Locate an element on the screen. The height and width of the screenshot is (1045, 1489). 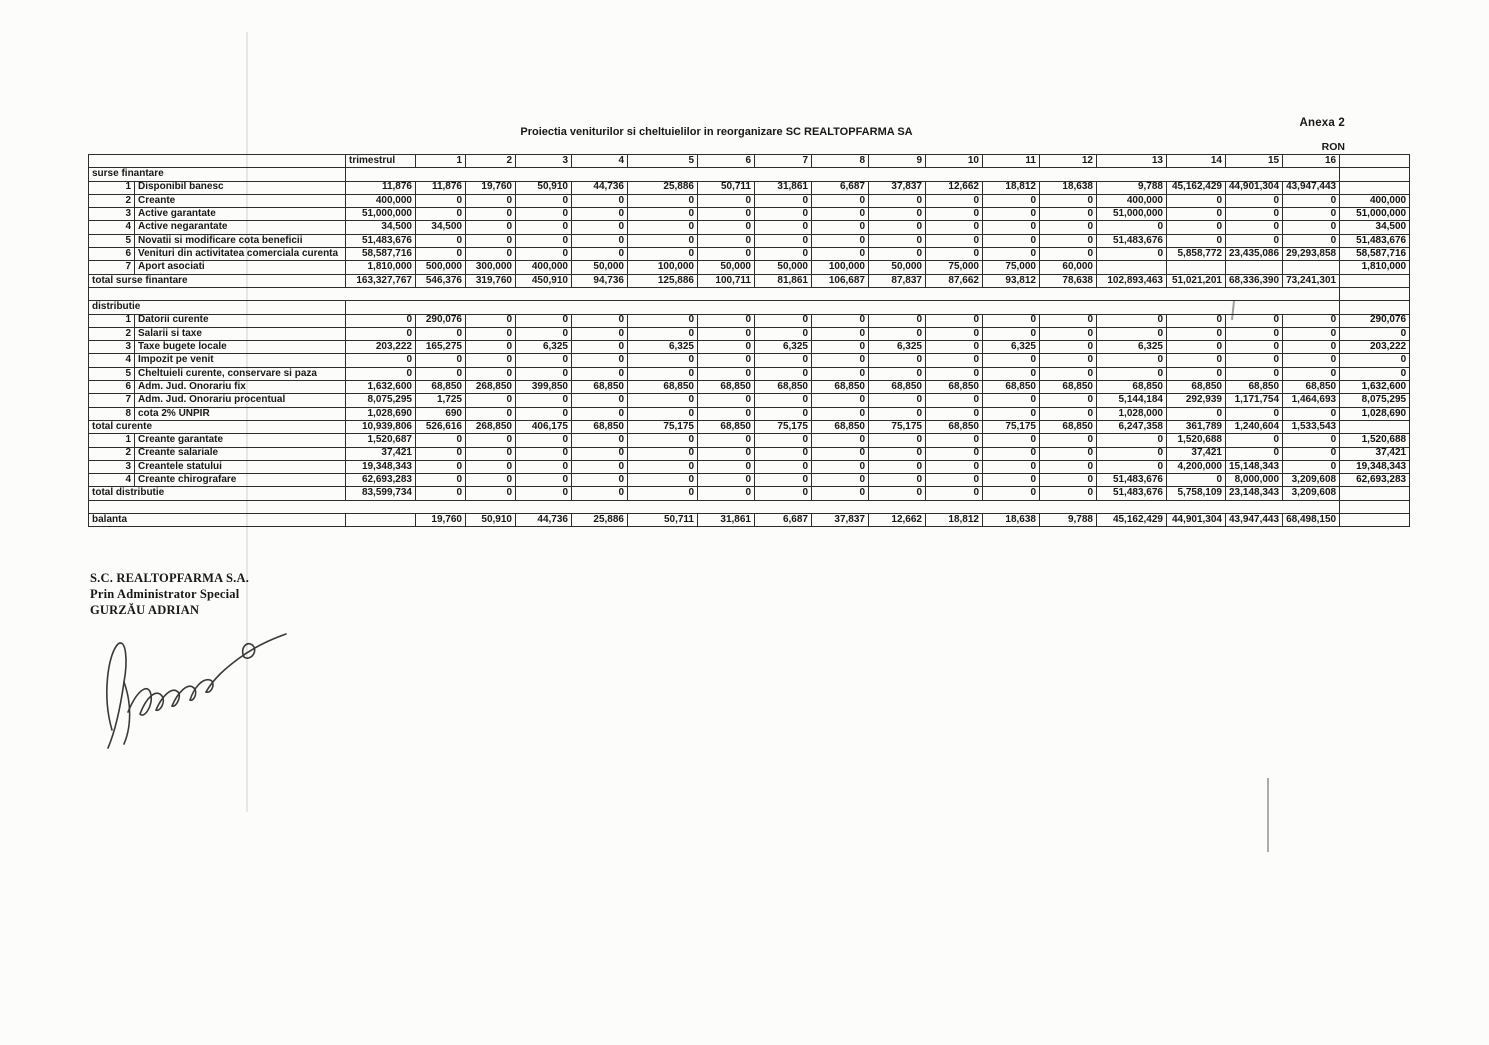
period-value: 1,028,690 is located at coordinates (380, 413).